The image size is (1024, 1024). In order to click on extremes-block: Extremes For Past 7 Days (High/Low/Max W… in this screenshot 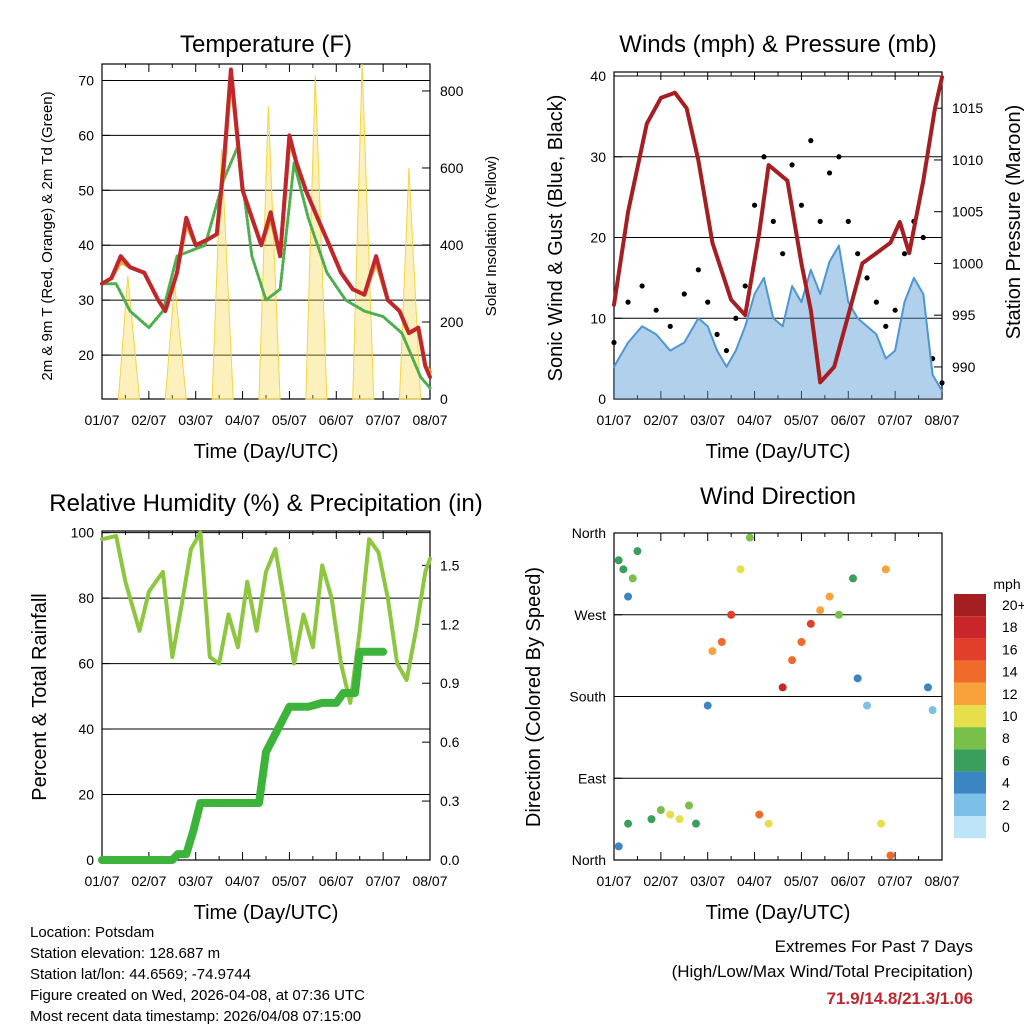, I will do `click(822, 972)`.